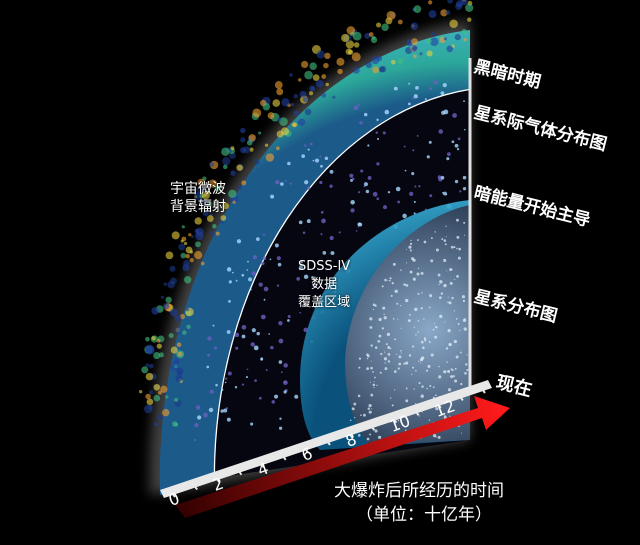 The image size is (640, 545). What do you see at coordinates (324, 266) in the screenshot?
I see `label-sdss-line1: SDSS-IV` at bounding box center [324, 266].